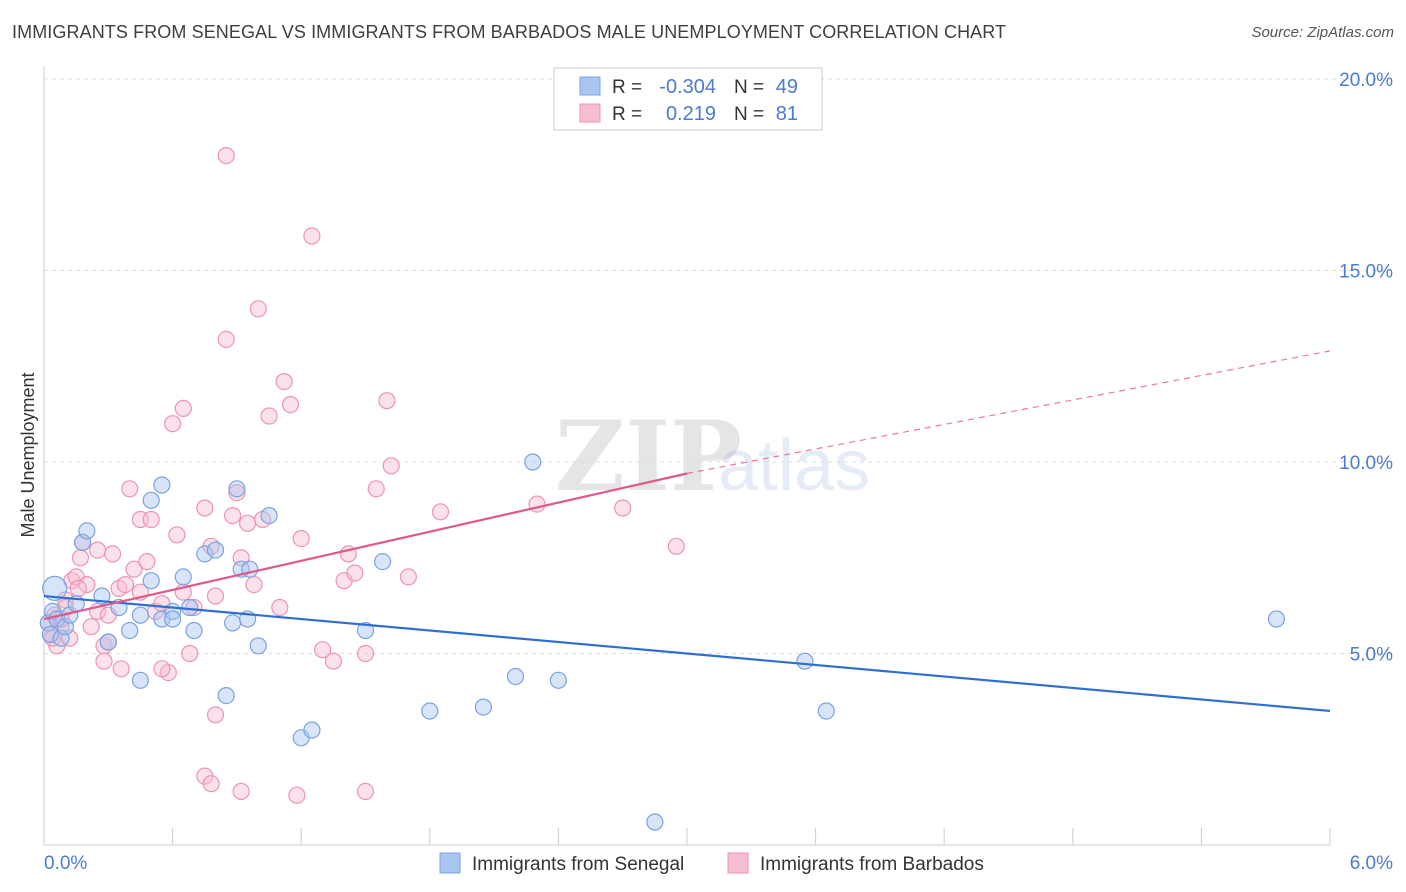  Describe the element at coordinates (688, 99) in the screenshot. I see `top-legend: R = -0.304 N = 49 R = 0.219 N = 81` at that location.